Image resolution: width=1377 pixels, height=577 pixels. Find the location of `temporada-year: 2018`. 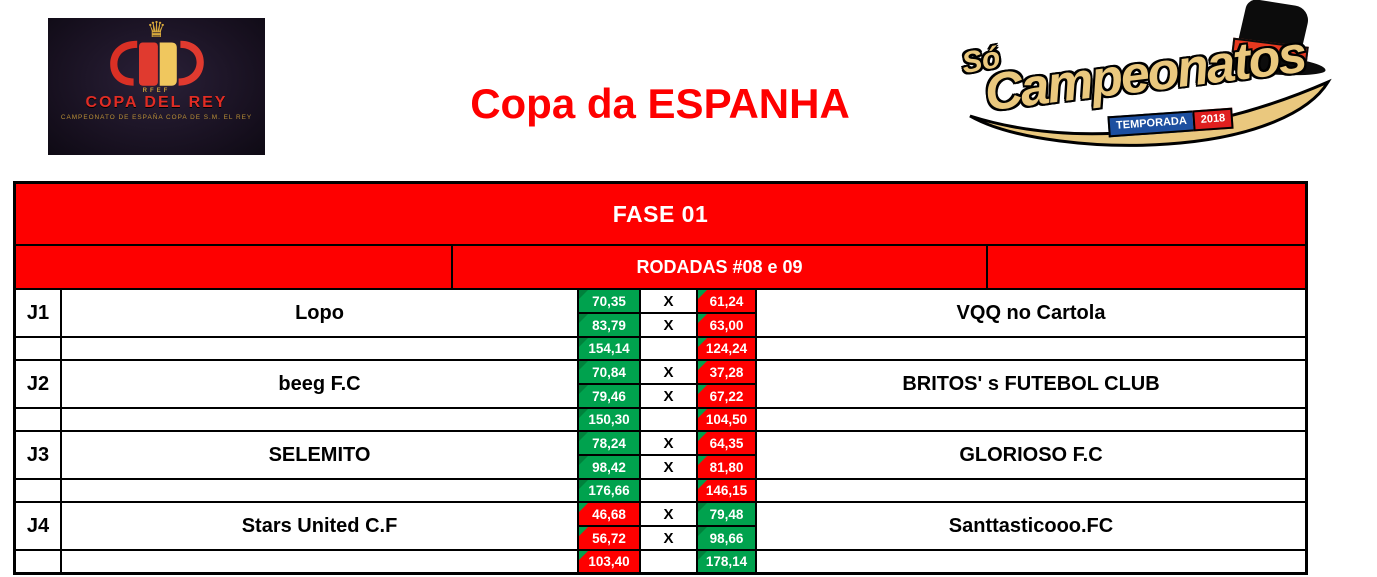

temporada-year: 2018 is located at coordinates (1213, 119).